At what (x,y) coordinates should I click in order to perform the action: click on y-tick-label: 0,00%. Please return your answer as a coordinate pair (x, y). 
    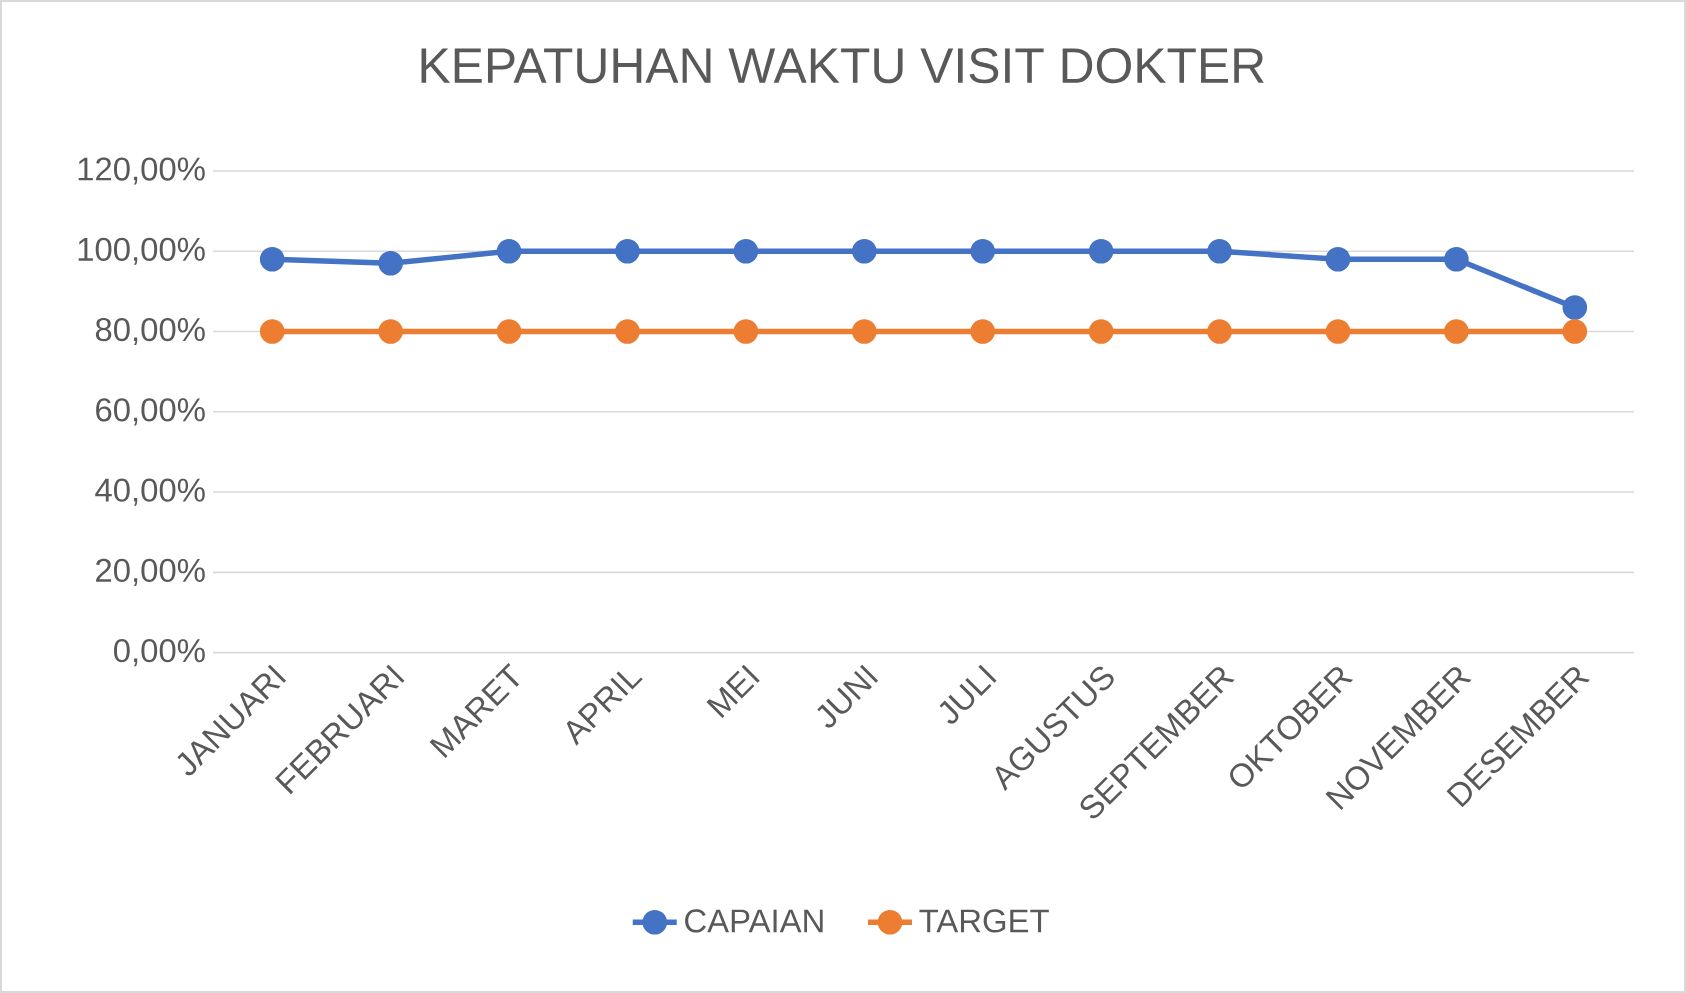
    Looking at the image, I should click on (159, 653).